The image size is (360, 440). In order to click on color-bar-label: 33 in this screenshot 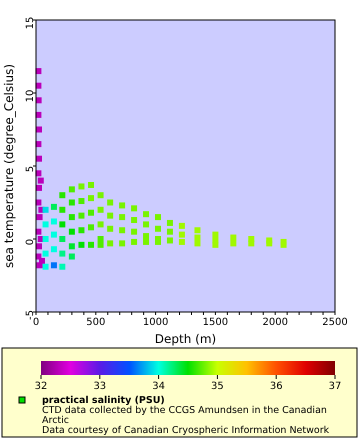, I will do `click(99, 386)`.